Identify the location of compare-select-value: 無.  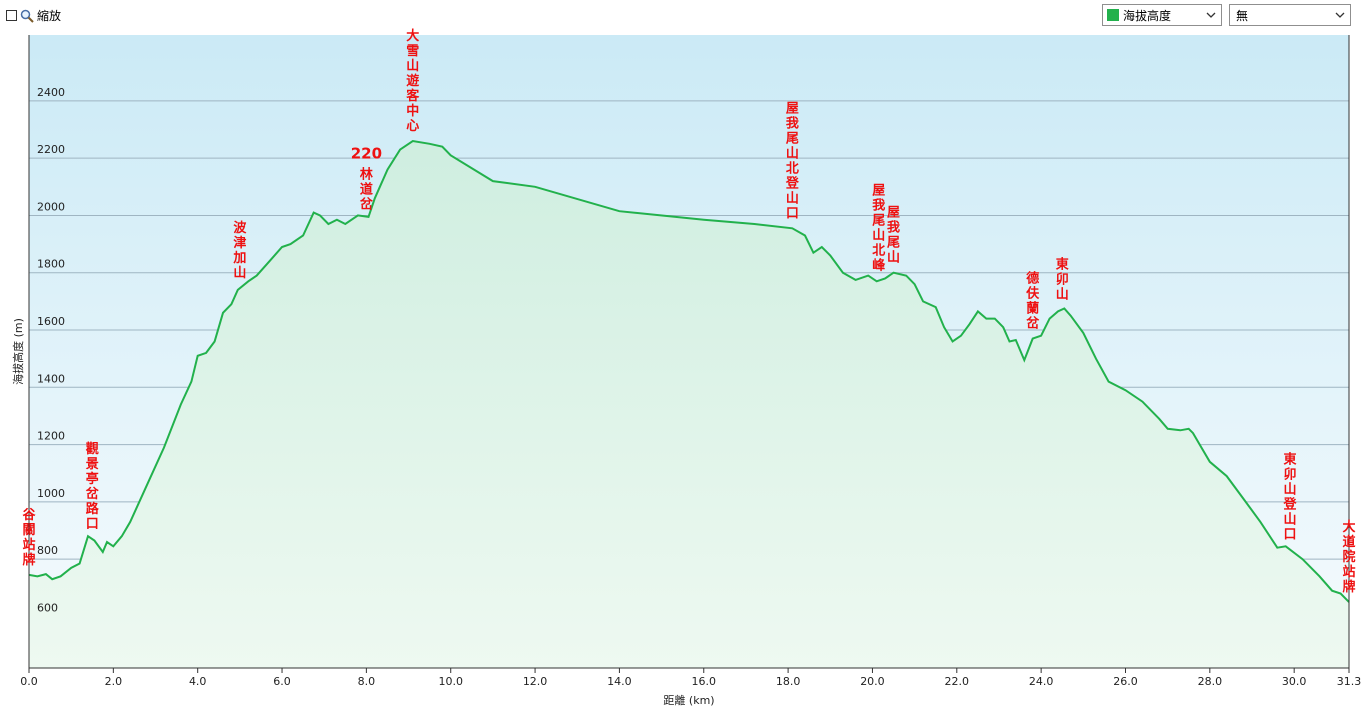
(1242, 15).